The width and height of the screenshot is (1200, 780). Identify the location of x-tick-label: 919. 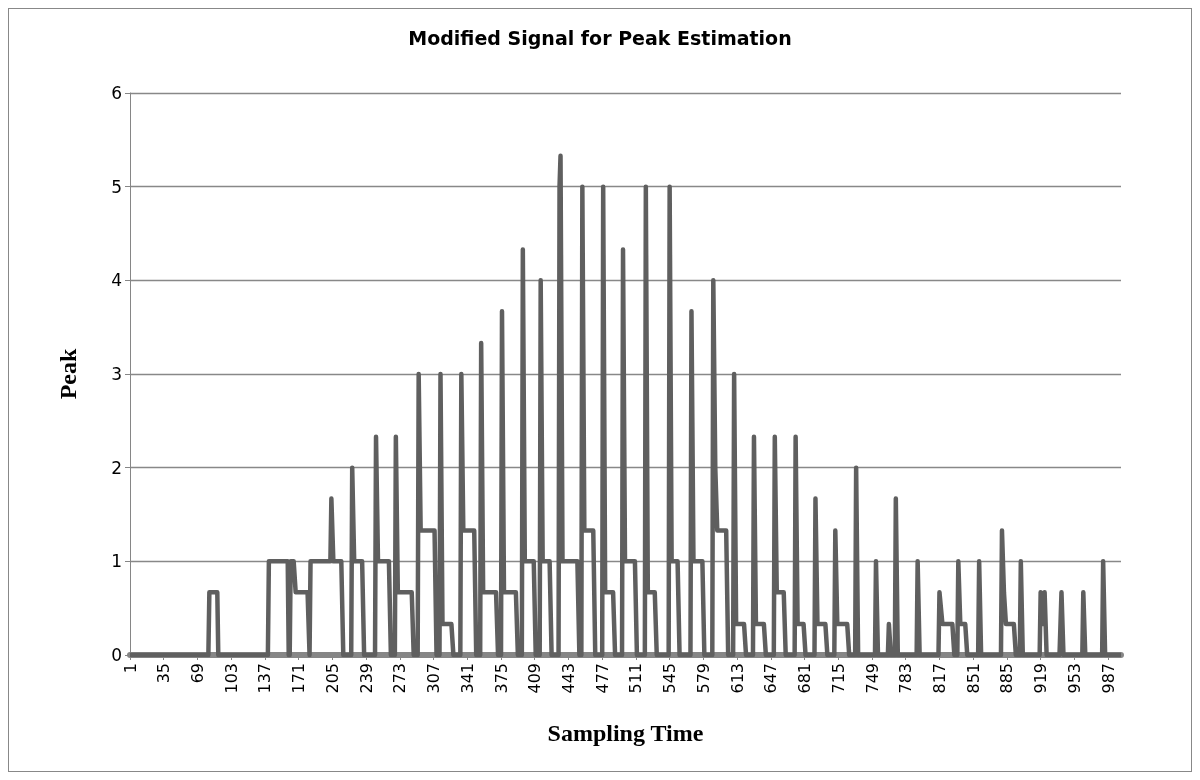
(1041, 678).